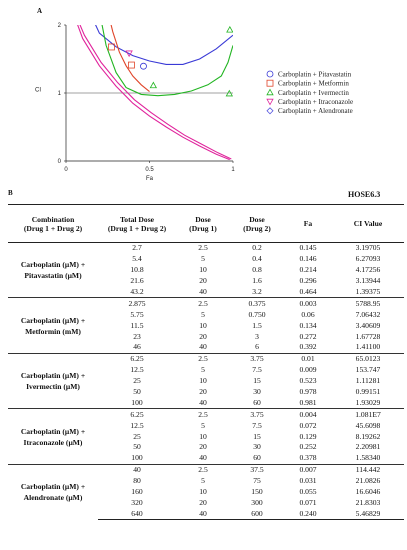 The height and width of the screenshot is (550, 407). Describe the element at coordinates (368, 392) in the screenshot. I see `table-cell: 0.99151` at that location.